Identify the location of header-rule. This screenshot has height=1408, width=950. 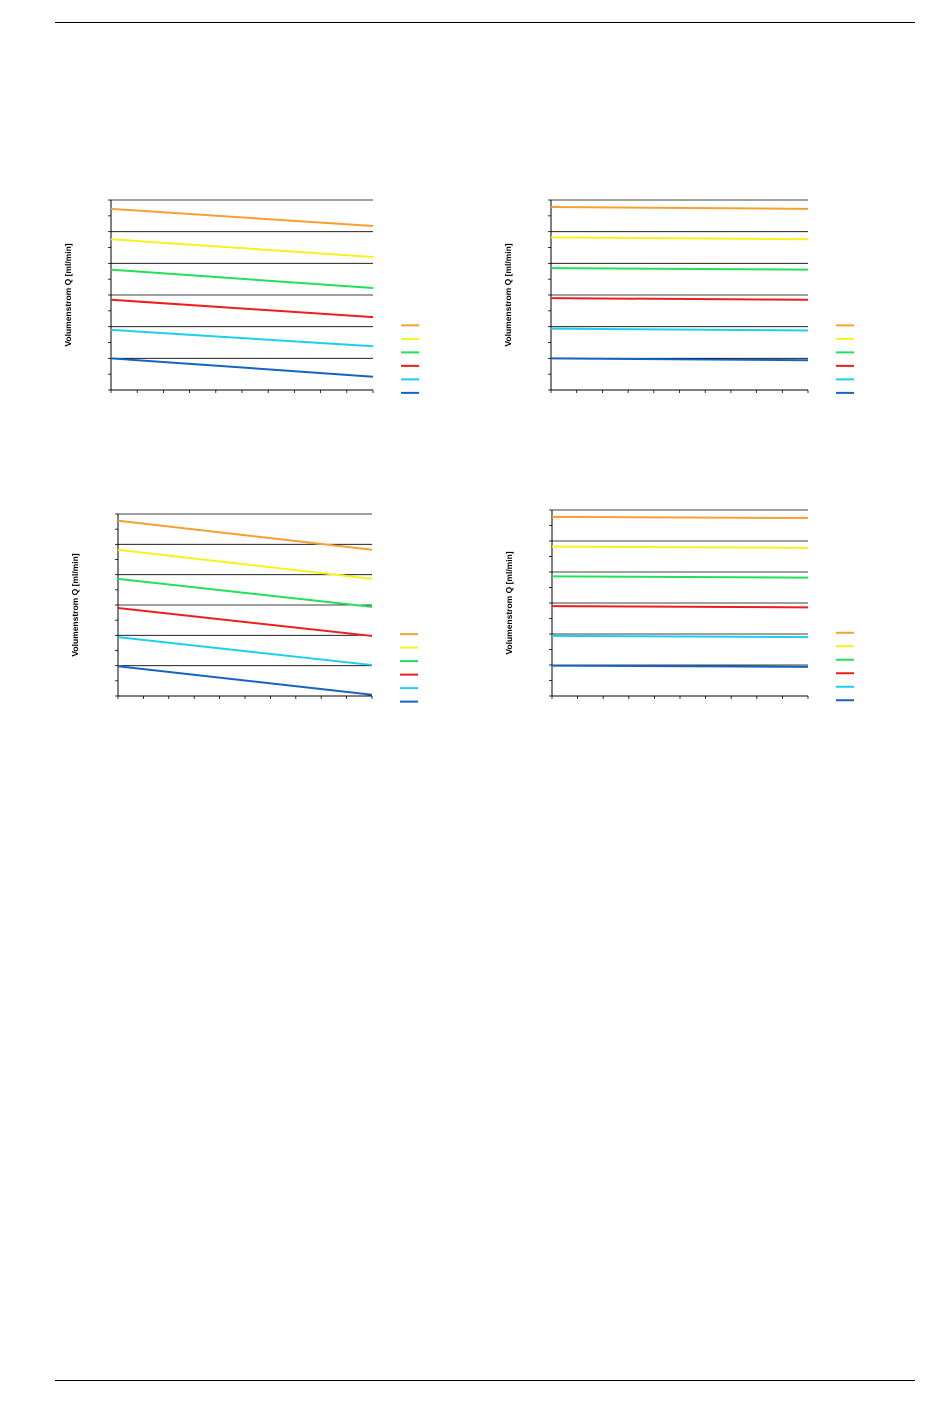
(485, 22).